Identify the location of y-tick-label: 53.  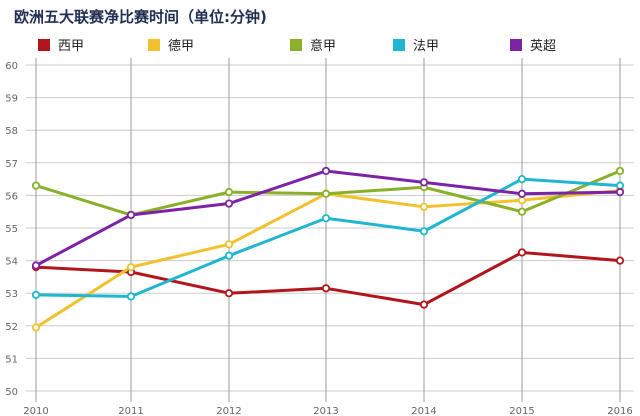
(11, 294).